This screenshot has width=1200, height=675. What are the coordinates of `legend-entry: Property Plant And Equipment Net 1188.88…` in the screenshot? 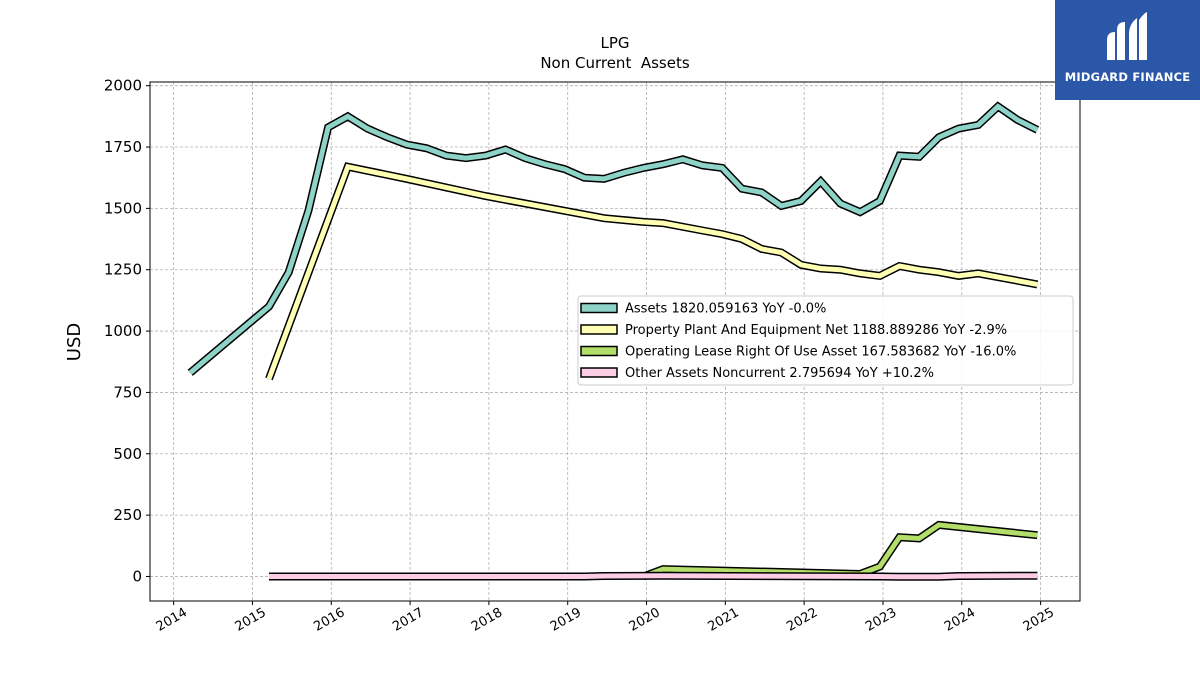 It's located at (816, 330).